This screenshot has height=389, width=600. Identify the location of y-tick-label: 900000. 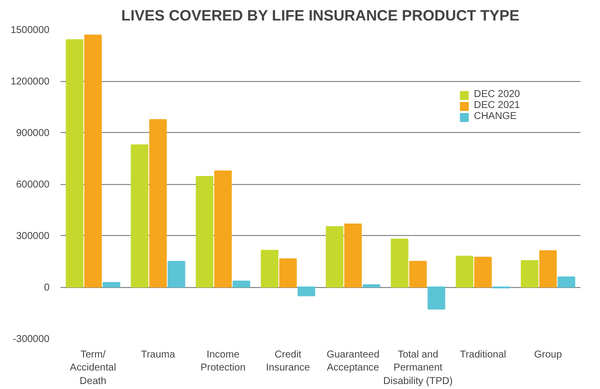
(33, 133).